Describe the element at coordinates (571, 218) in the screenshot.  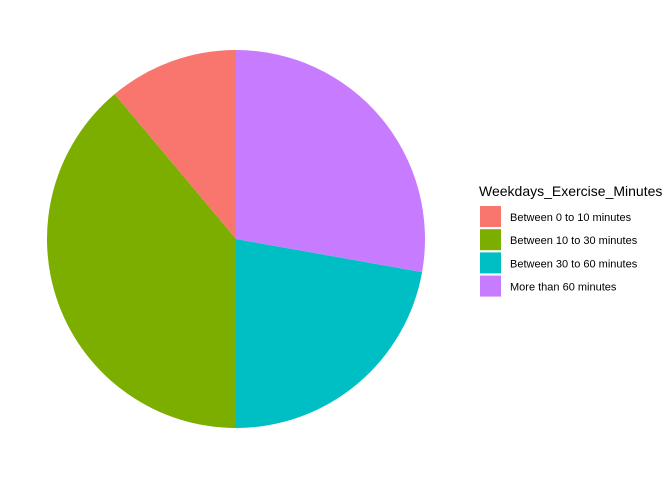
I see `legend-label-1: Between 0 to 10 minutes` at that location.